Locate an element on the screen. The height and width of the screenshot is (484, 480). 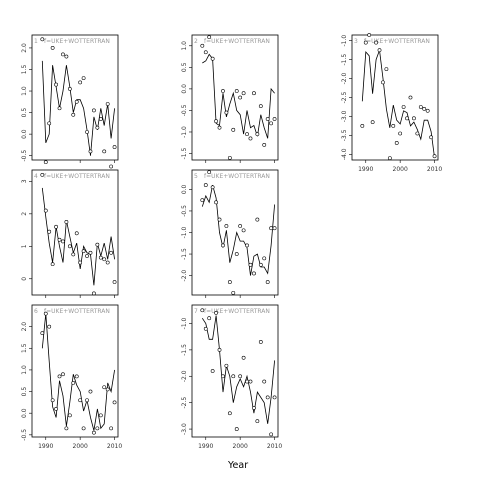
panel-1: 1 f=UKE+WOTTERTRAN -0.5 0.0 0.5 1.0 1.5 2.0 is located at coordinates (70, 101).